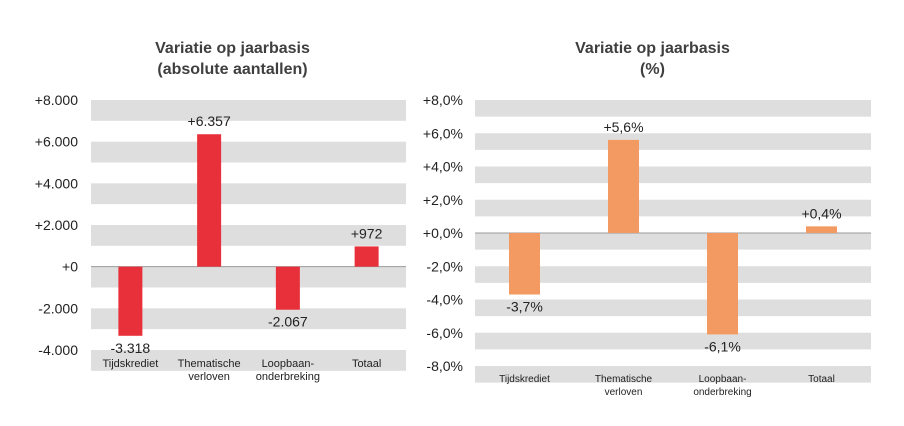  Describe the element at coordinates (443, 133) in the screenshot. I see `pct-y-tick-label: +6,0%` at that location.